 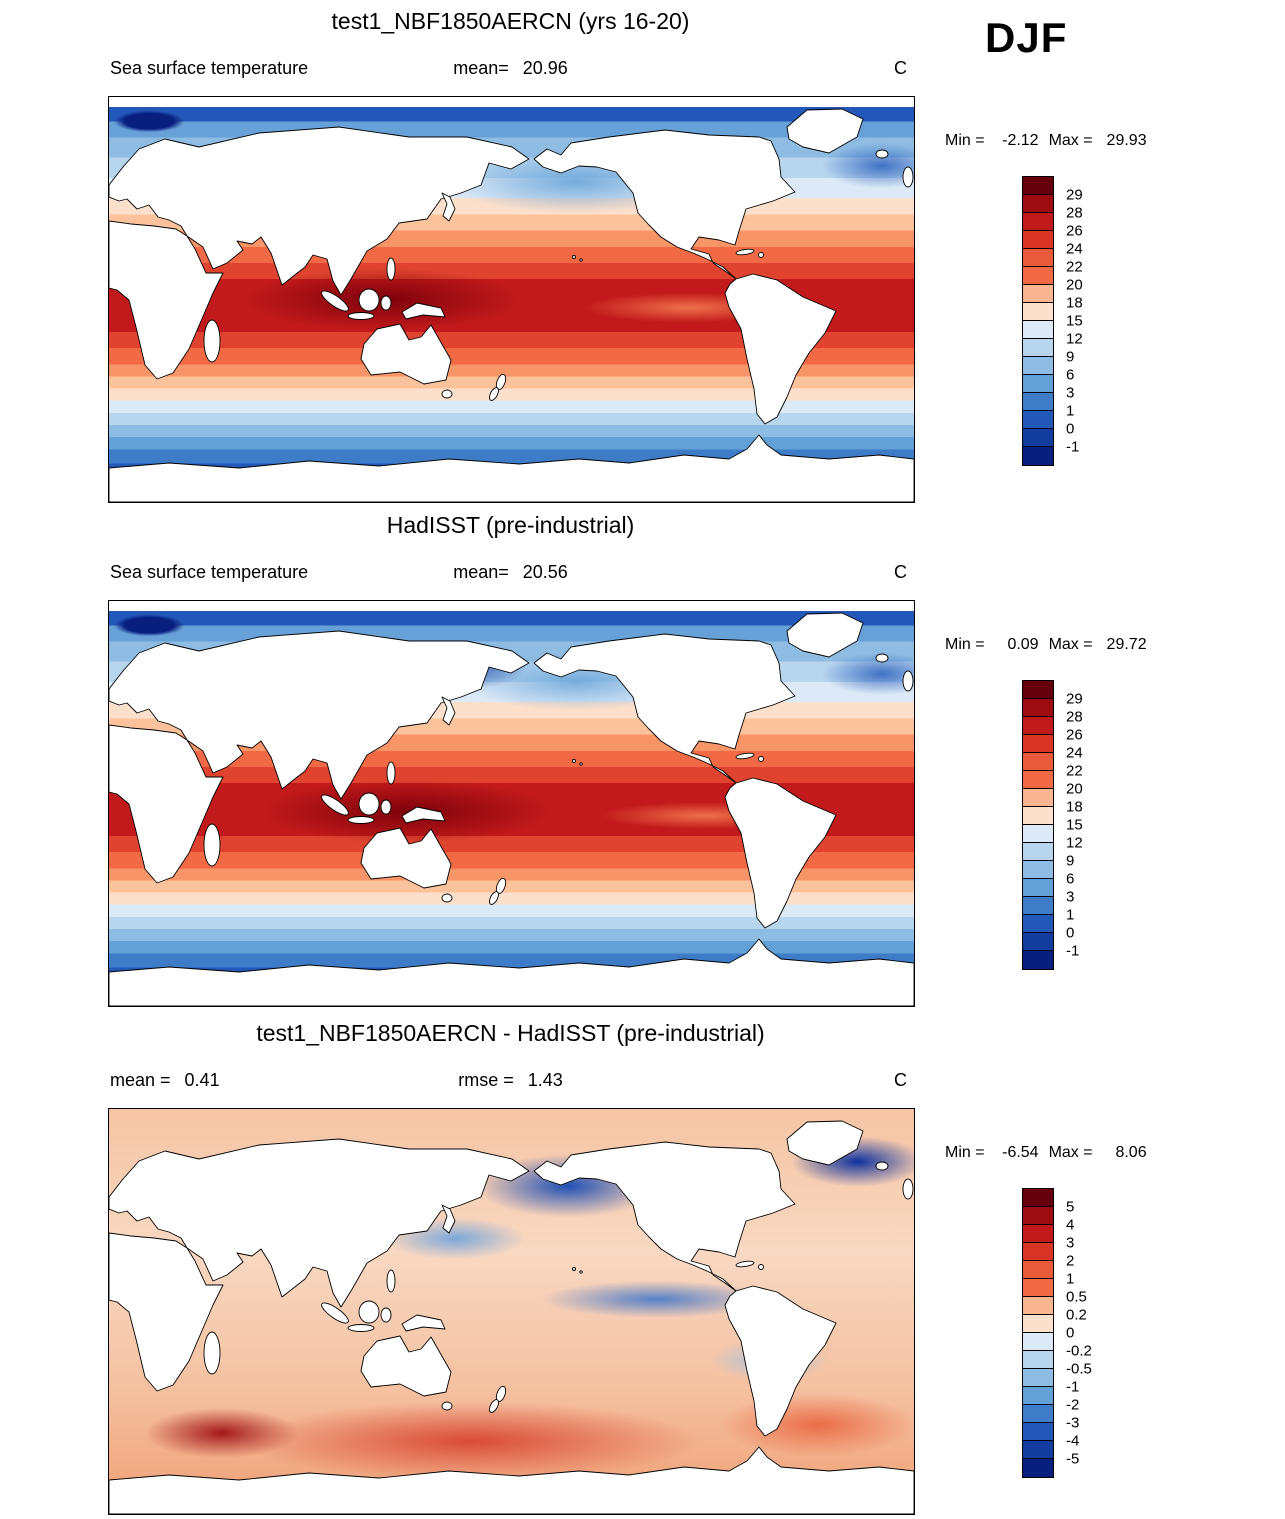 I want to click on mean-value: 0.41, so click(x=202, y=1080).